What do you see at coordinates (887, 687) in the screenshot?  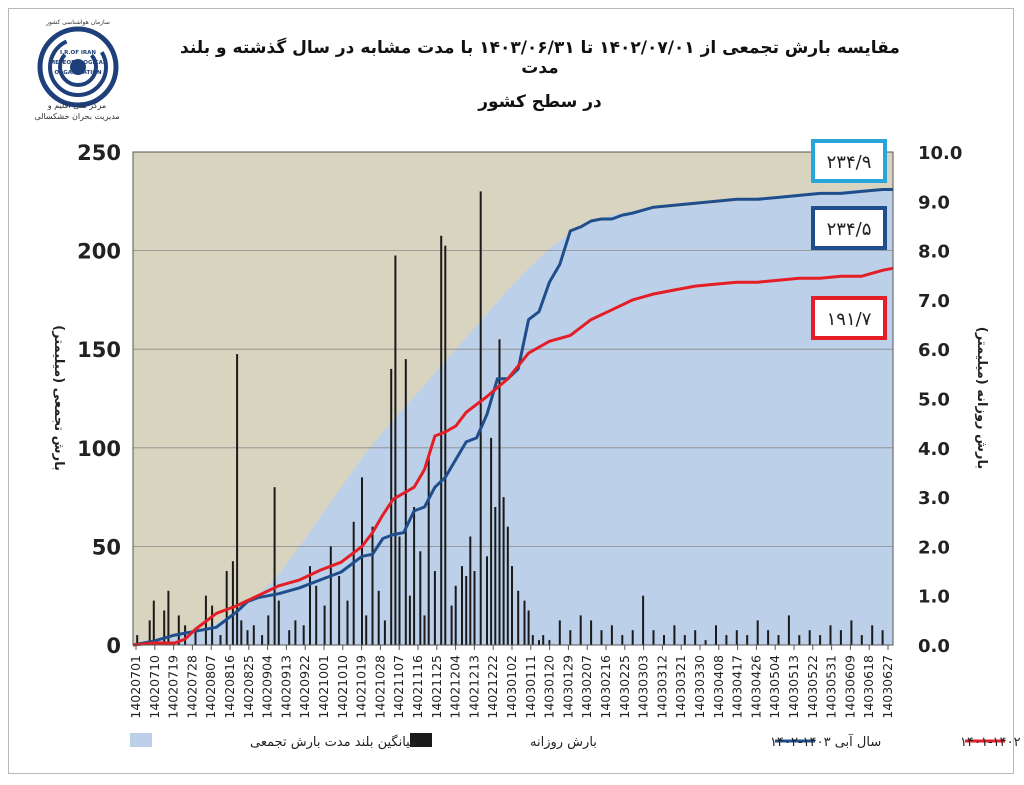 I see `x-tick-label: 14030627` at bounding box center [887, 687].